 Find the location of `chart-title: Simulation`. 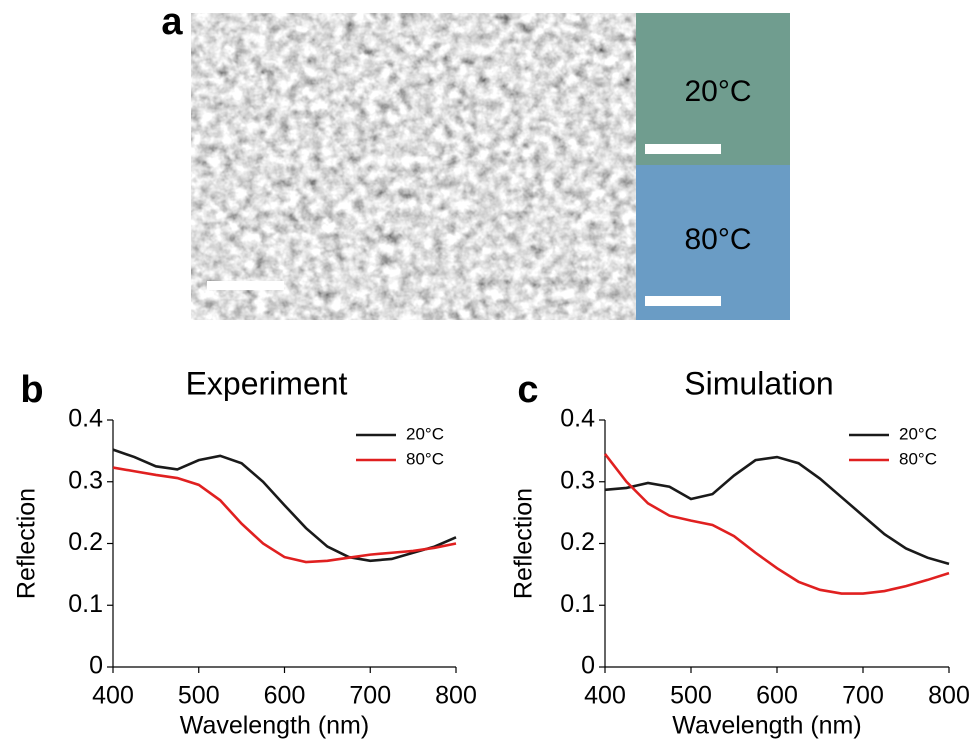

chart-title: Simulation is located at coordinates (758, 383).